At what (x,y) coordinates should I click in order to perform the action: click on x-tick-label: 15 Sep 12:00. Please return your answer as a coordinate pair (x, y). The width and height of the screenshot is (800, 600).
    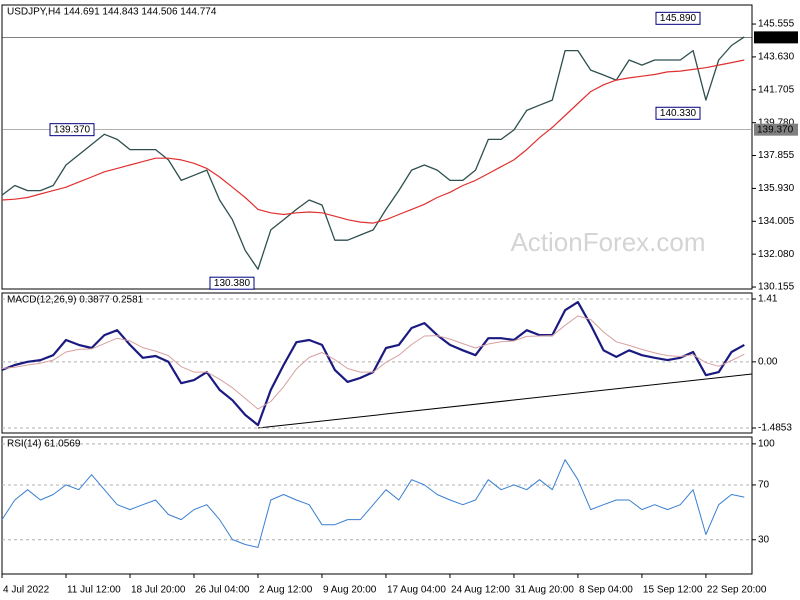
    Looking at the image, I should click on (673, 590).